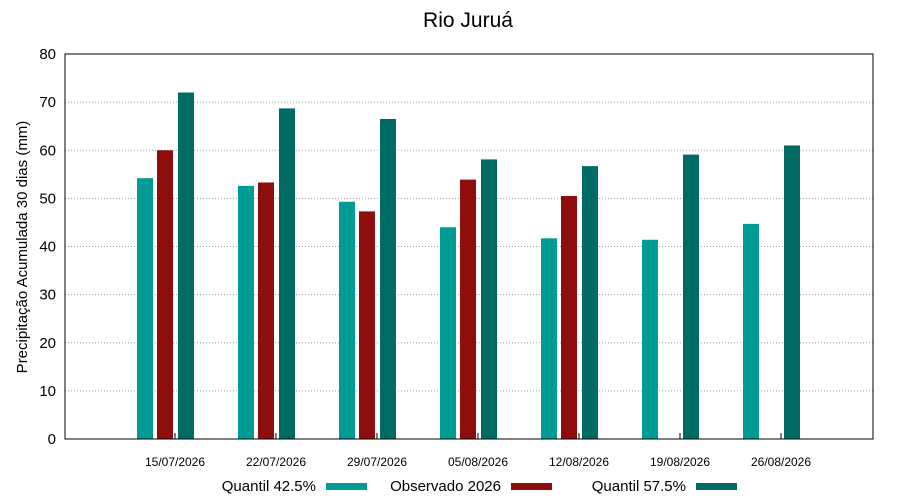  Describe the element at coordinates (478, 462) in the screenshot. I see `x-tick-label: 05/08/2026` at that location.